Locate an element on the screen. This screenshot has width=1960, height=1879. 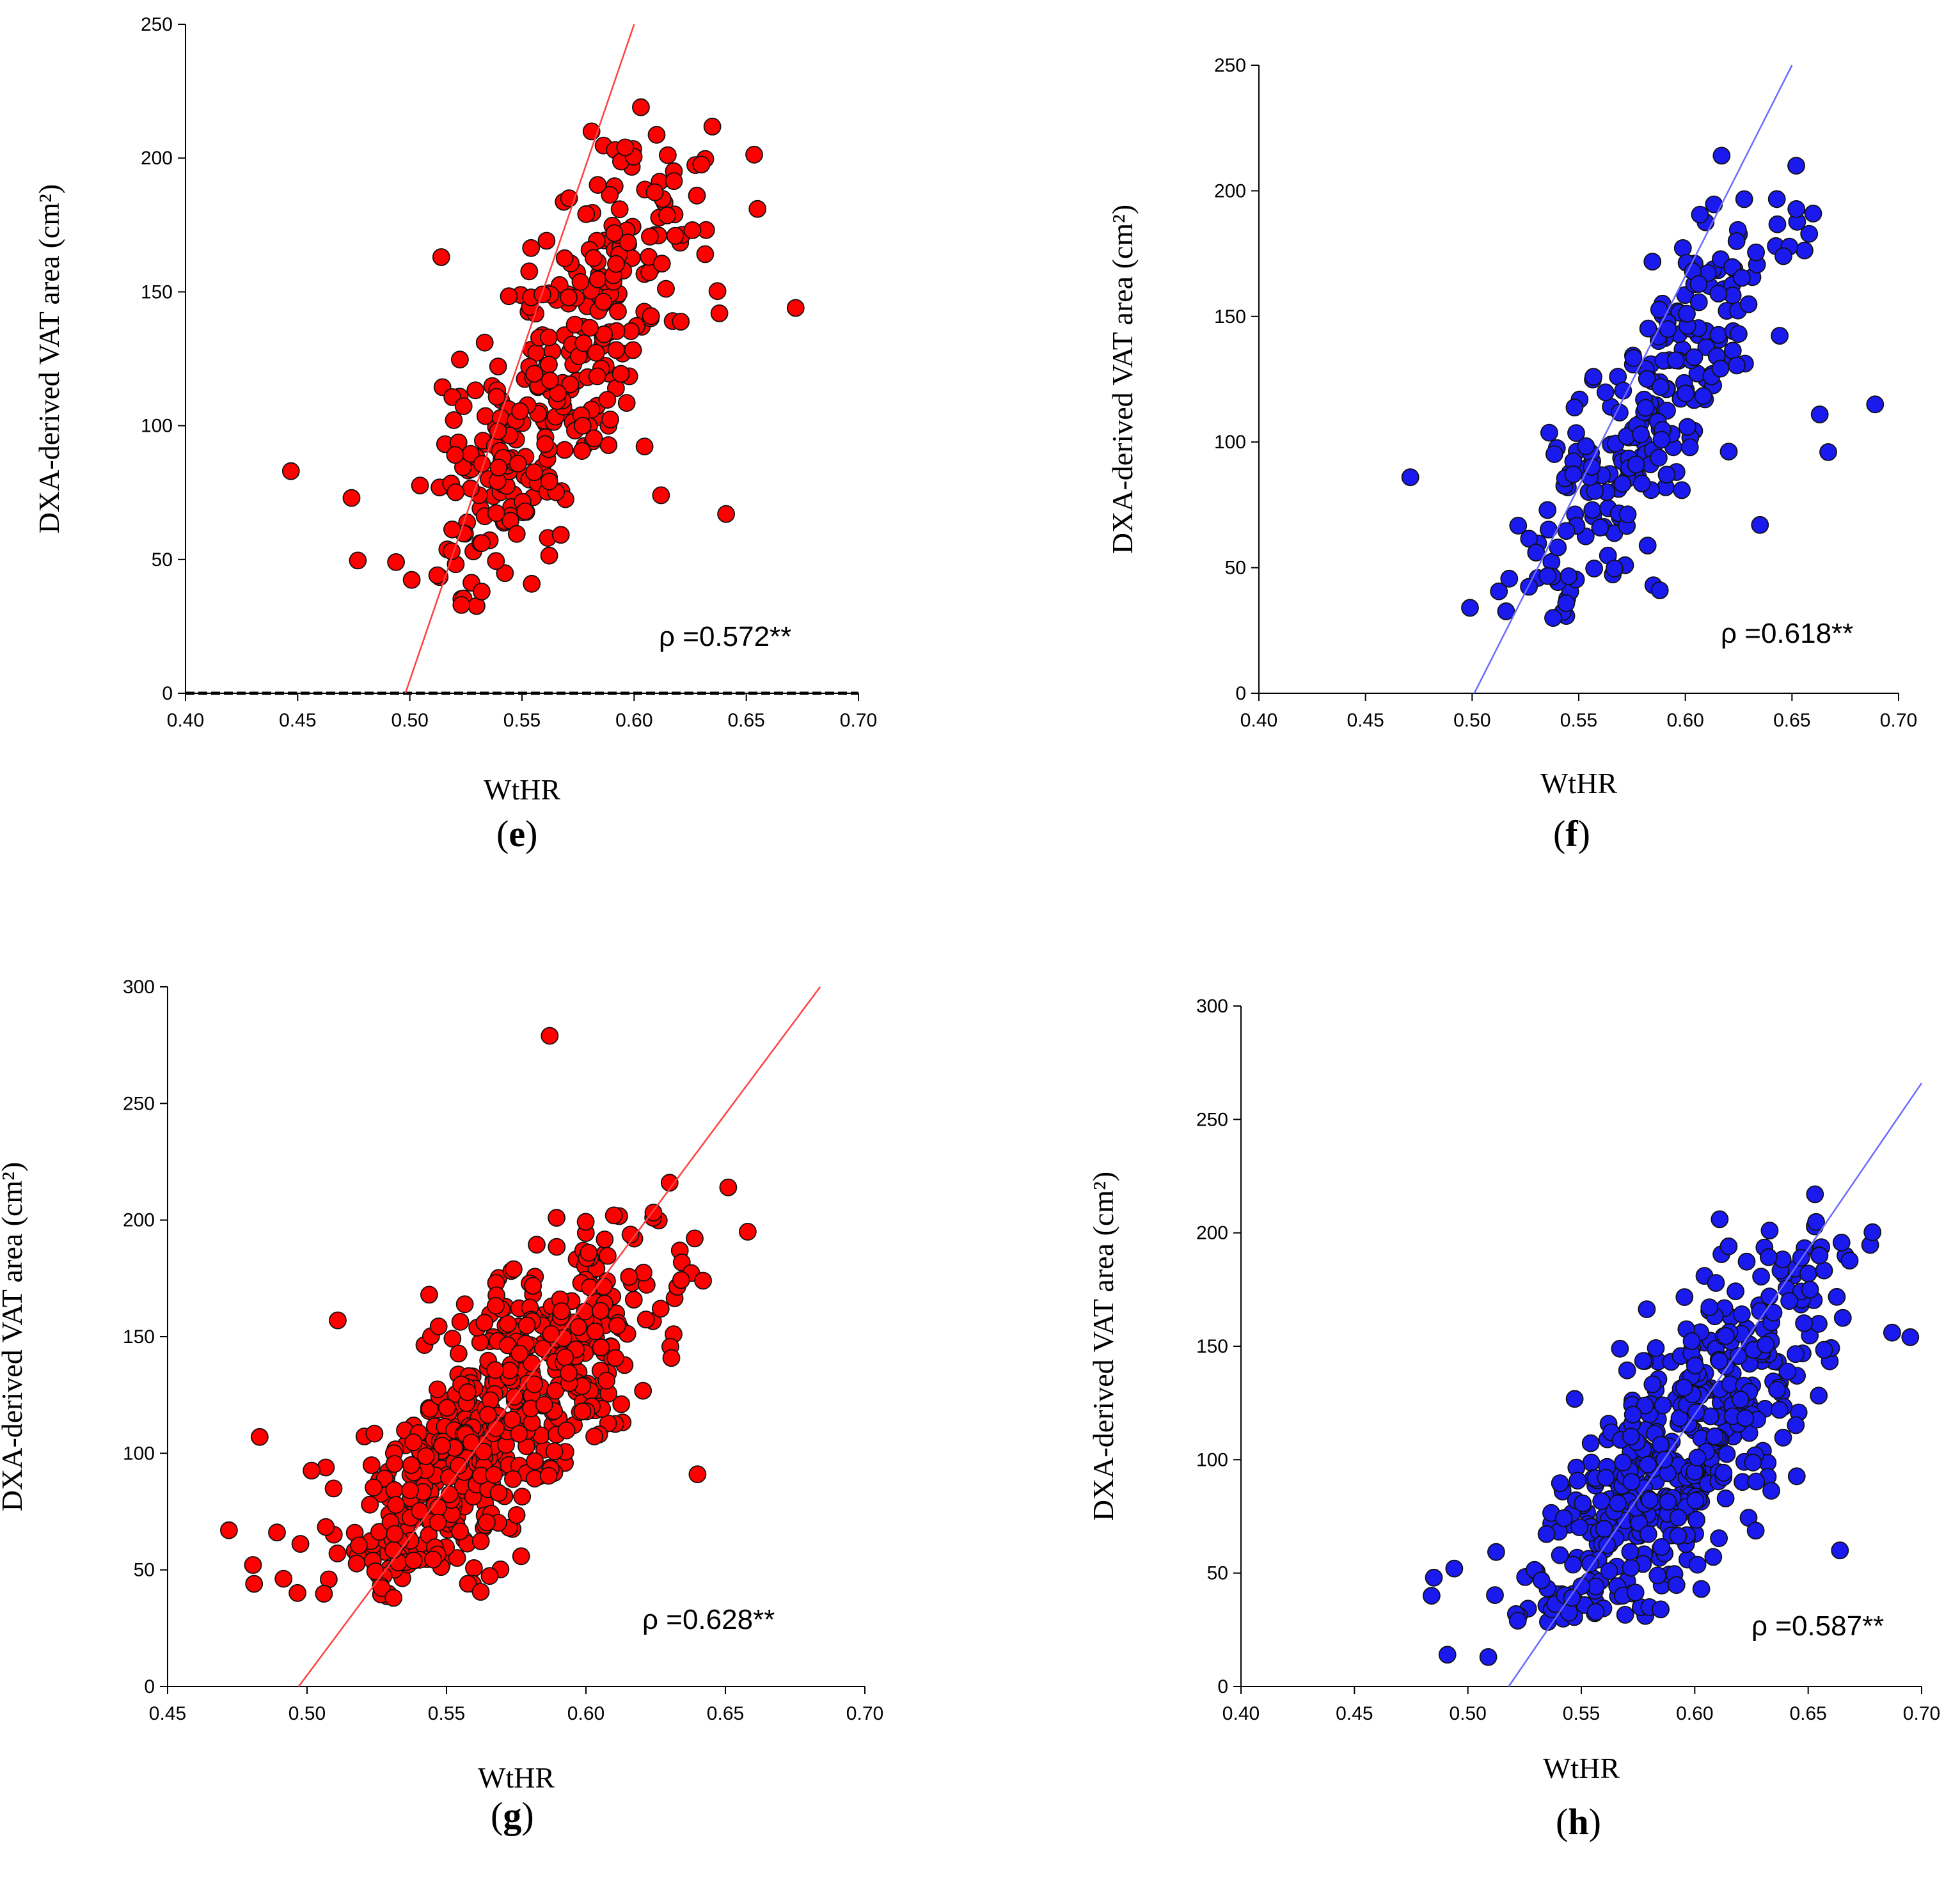
correlation-annotation: ρ =0.618** is located at coordinates (1787, 633).